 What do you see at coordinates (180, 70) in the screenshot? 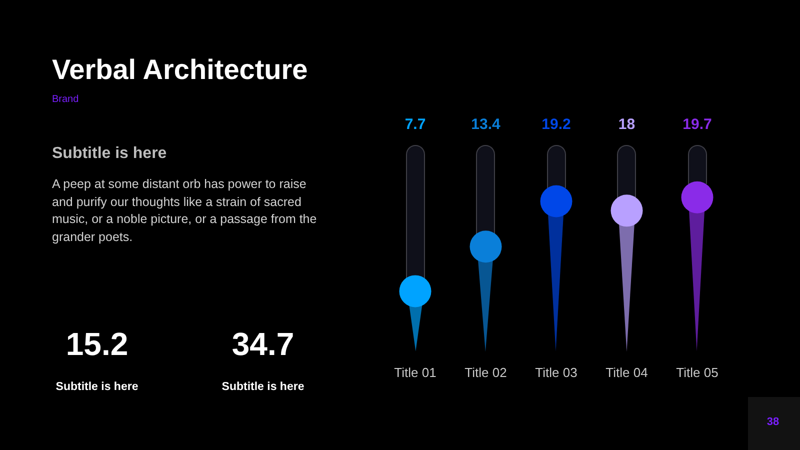
I see `text: Verbal Architecture` at bounding box center [180, 70].